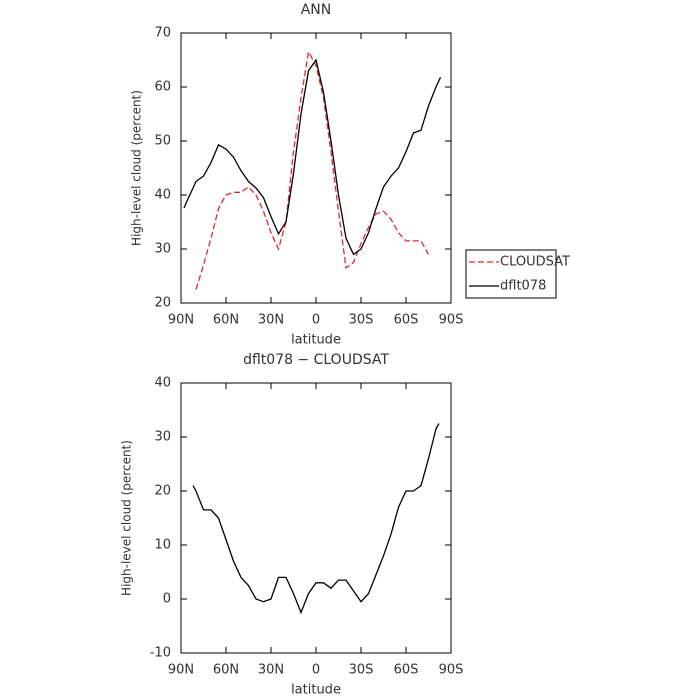 Image resolution: width=700 pixels, height=700 pixels. Describe the element at coordinates (523, 286) in the screenshot. I see `legend-label: dflt078` at that location.